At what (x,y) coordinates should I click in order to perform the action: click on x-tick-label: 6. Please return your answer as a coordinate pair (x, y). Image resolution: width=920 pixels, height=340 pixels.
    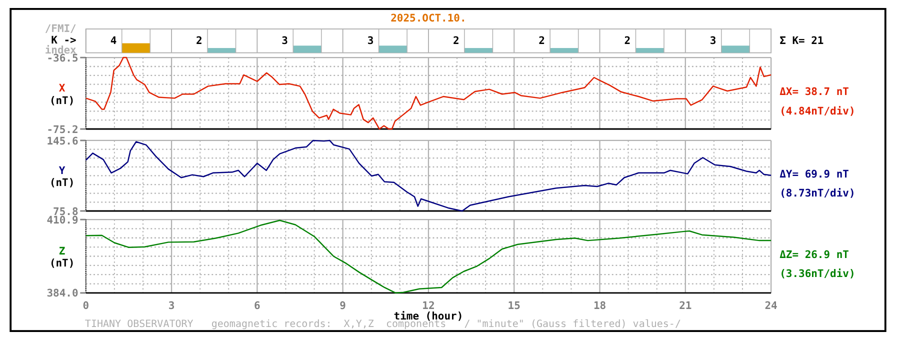
    Looking at the image, I should click on (257, 306).